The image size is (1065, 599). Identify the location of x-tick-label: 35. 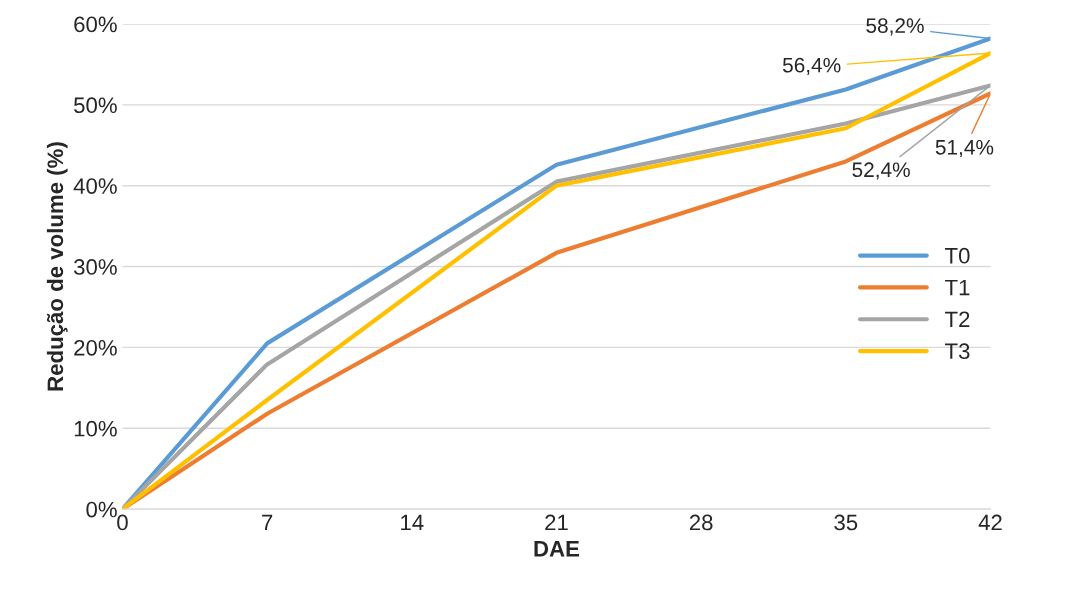
(846, 522).